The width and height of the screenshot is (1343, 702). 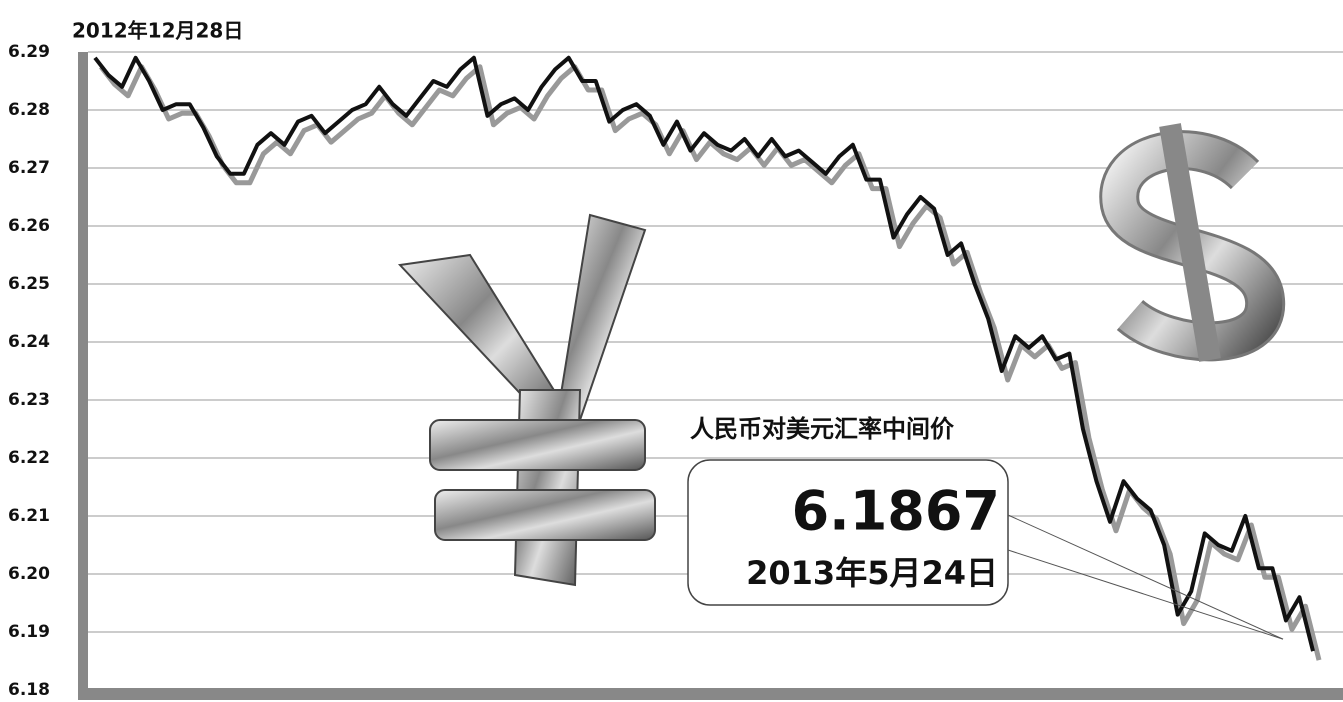 What do you see at coordinates (29, 632) in the screenshot?
I see `y-tick-label: 6.19` at bounding box center [29, 632].